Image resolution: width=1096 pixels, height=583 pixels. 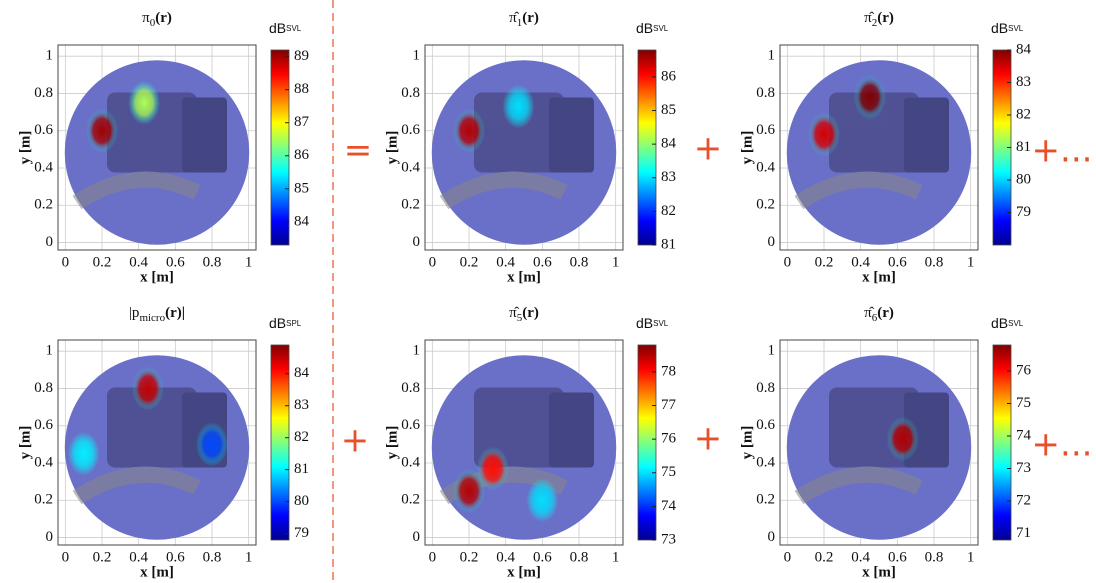 What do you see at coordinates (301, 56) in the screenshot?
I see `colorbar-tick-label: 89` at bounding box center [301, 56].